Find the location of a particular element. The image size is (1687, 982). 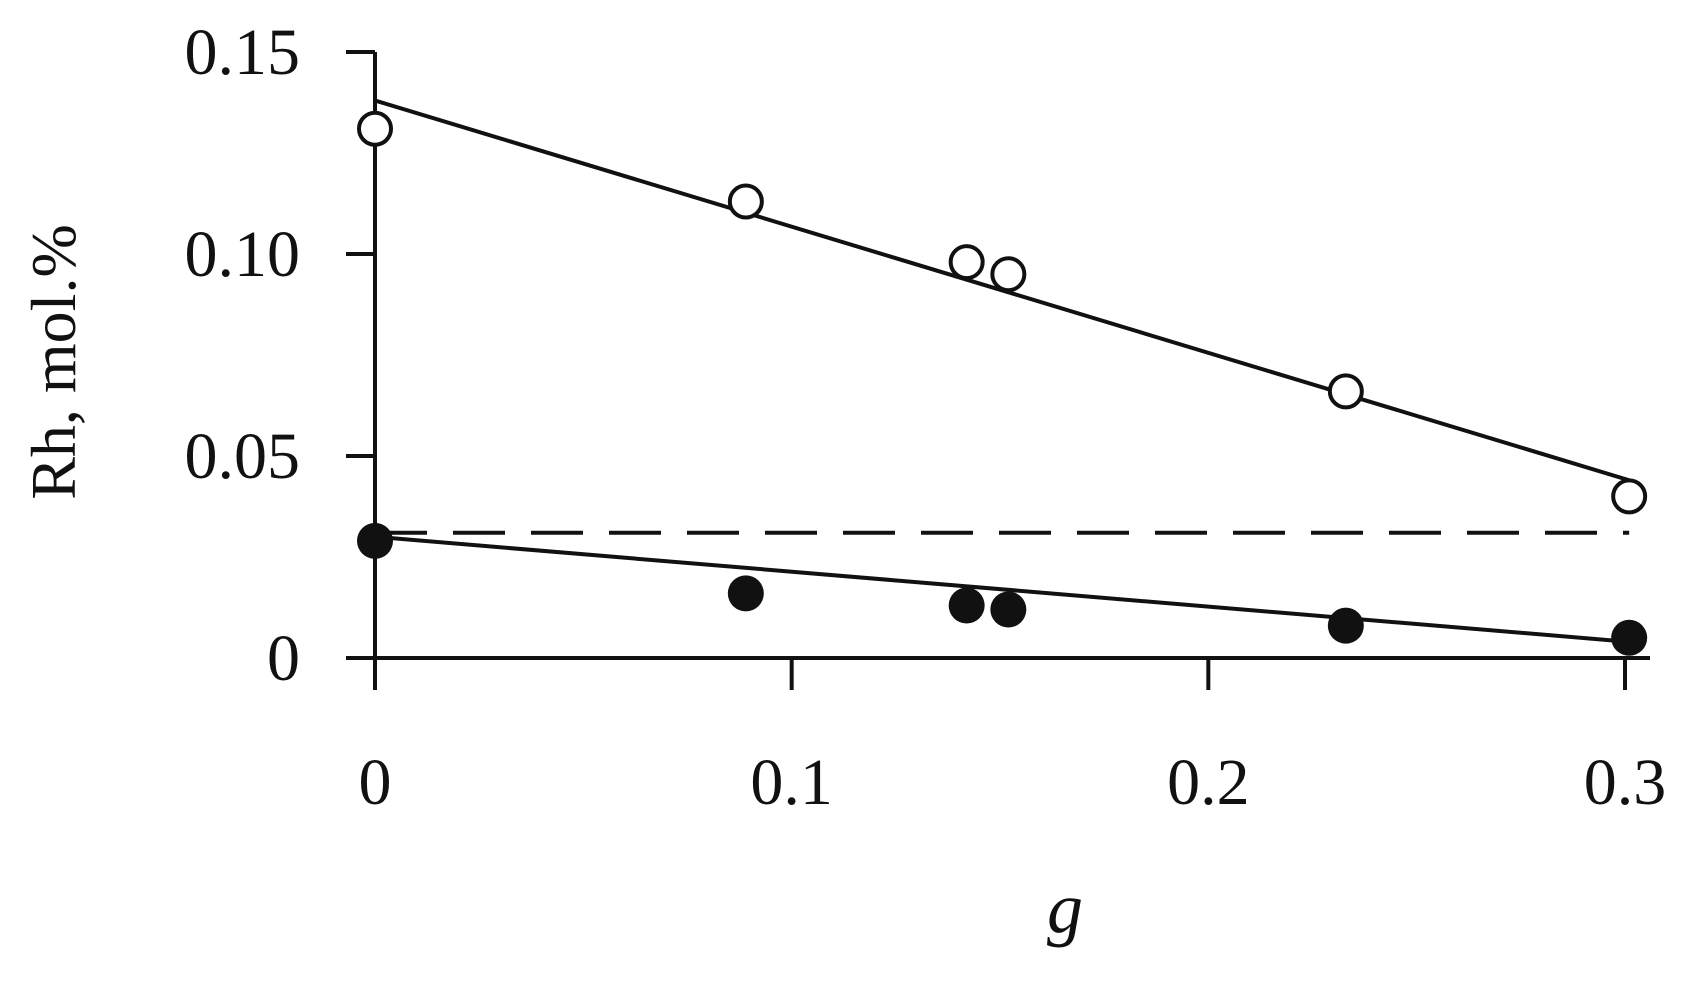

fit-line is located at coordinates (1002, 589).